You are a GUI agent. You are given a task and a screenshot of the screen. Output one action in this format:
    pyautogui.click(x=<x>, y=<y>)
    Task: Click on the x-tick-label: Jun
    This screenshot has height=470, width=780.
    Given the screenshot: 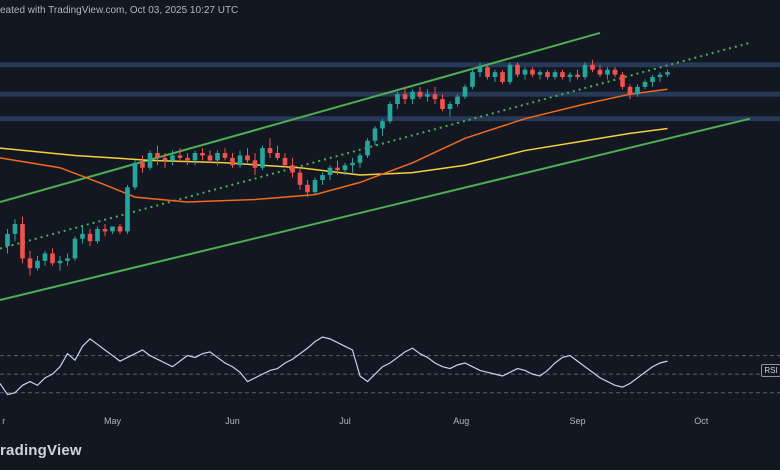 What is the action you would take?
    pyautogui.click(x=232, y=421)
    